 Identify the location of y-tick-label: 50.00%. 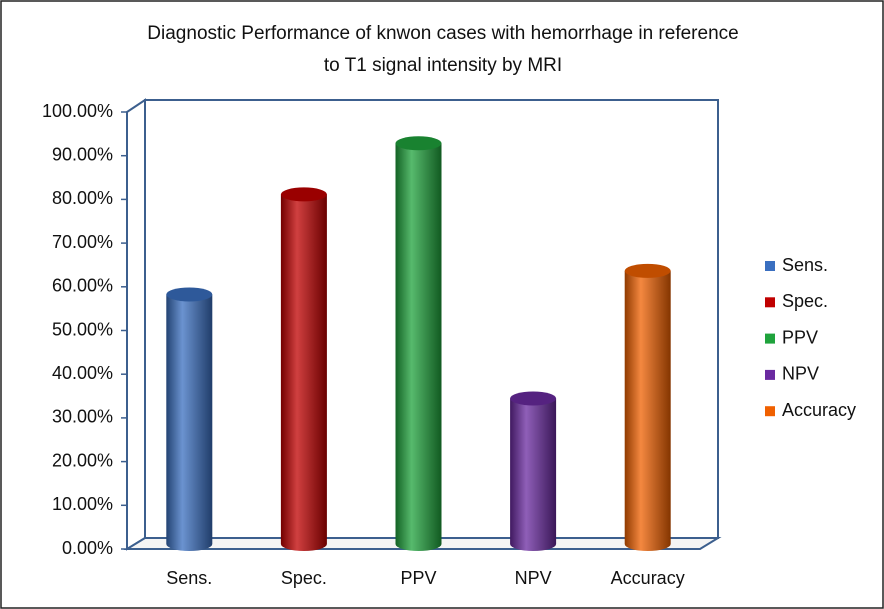
(82, 329).